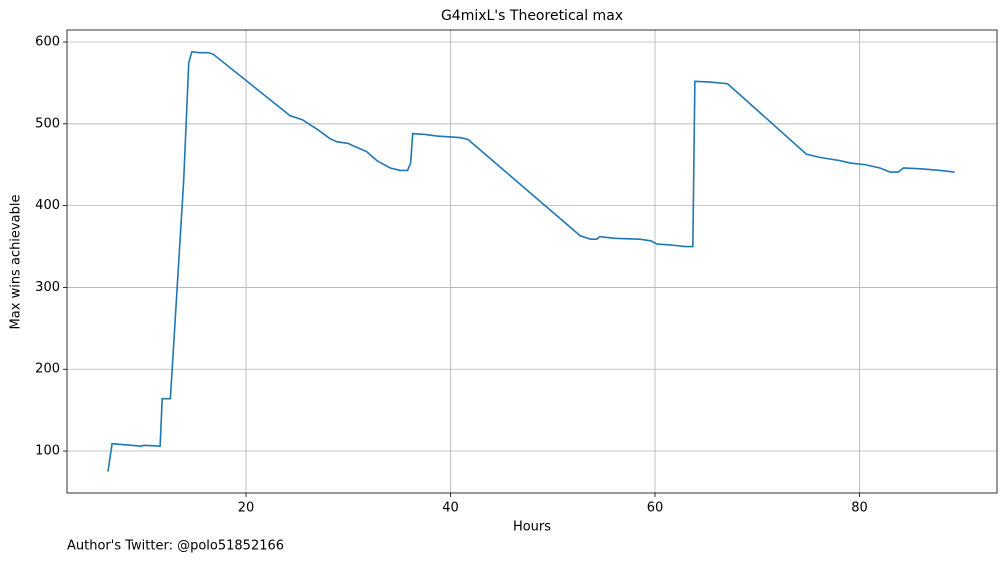 The image size is (1005, 566). What do you see at coordinates (16, 262) in the screenshot?
I see `y-axis-label: Max wins achievable` at bounding box center [16, 262].